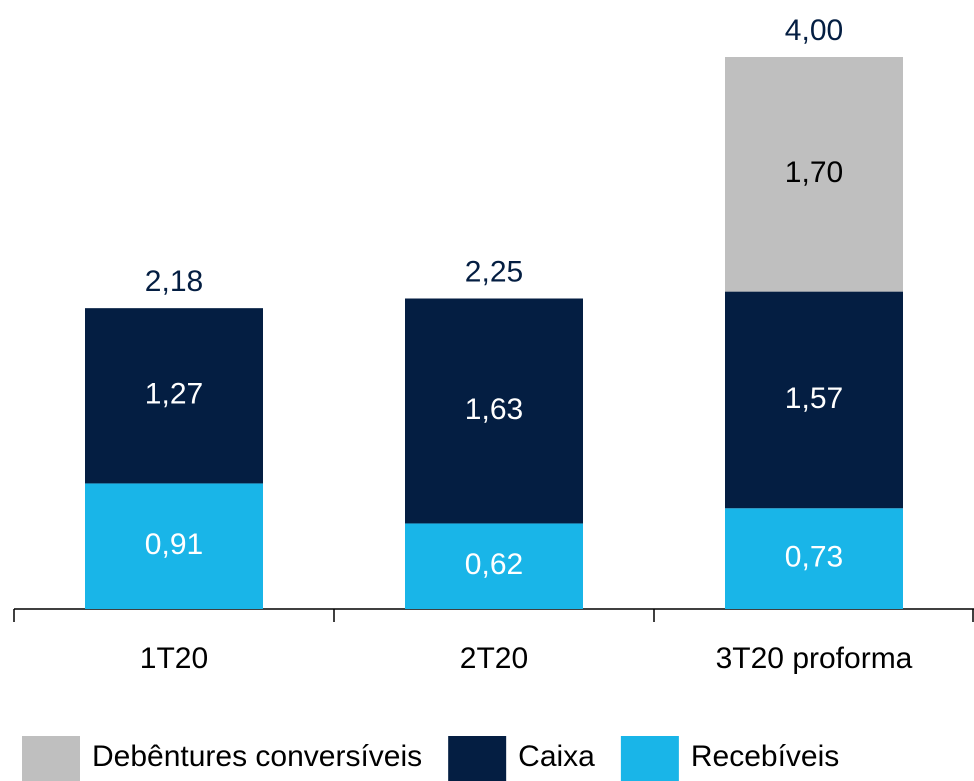  I want to click on data-label: 0,73, so click(814, 557).